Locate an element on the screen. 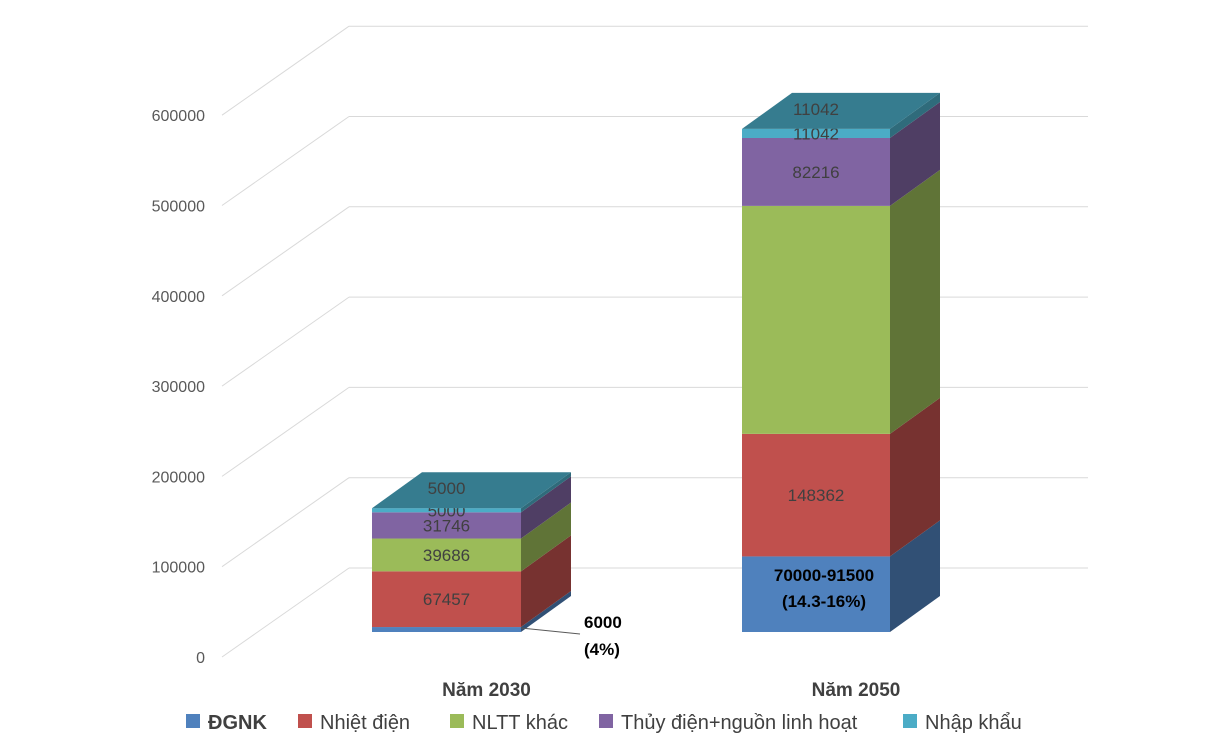 The image size is (1208, 748). data-label: 39686 is located at coordinates (446, 555).